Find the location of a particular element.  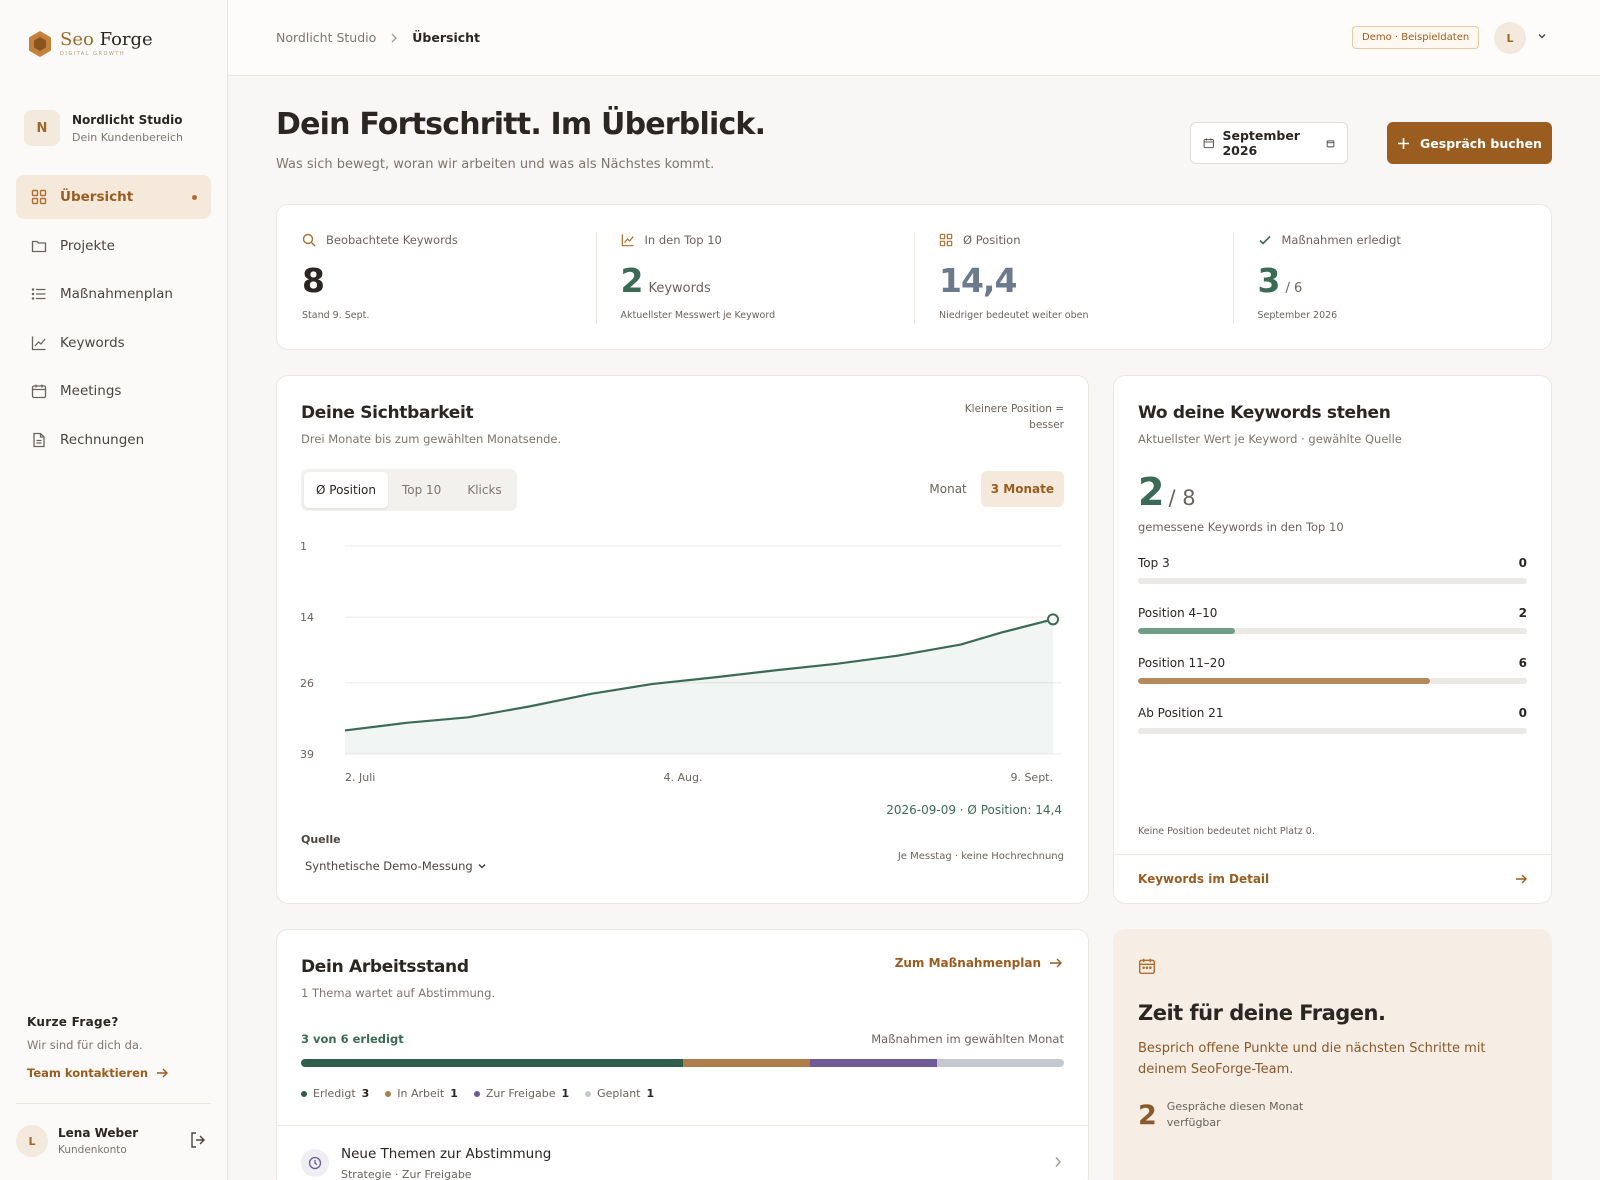

keywords-detail-link: Keywords im Detail is located at coordinates (1332, 878).